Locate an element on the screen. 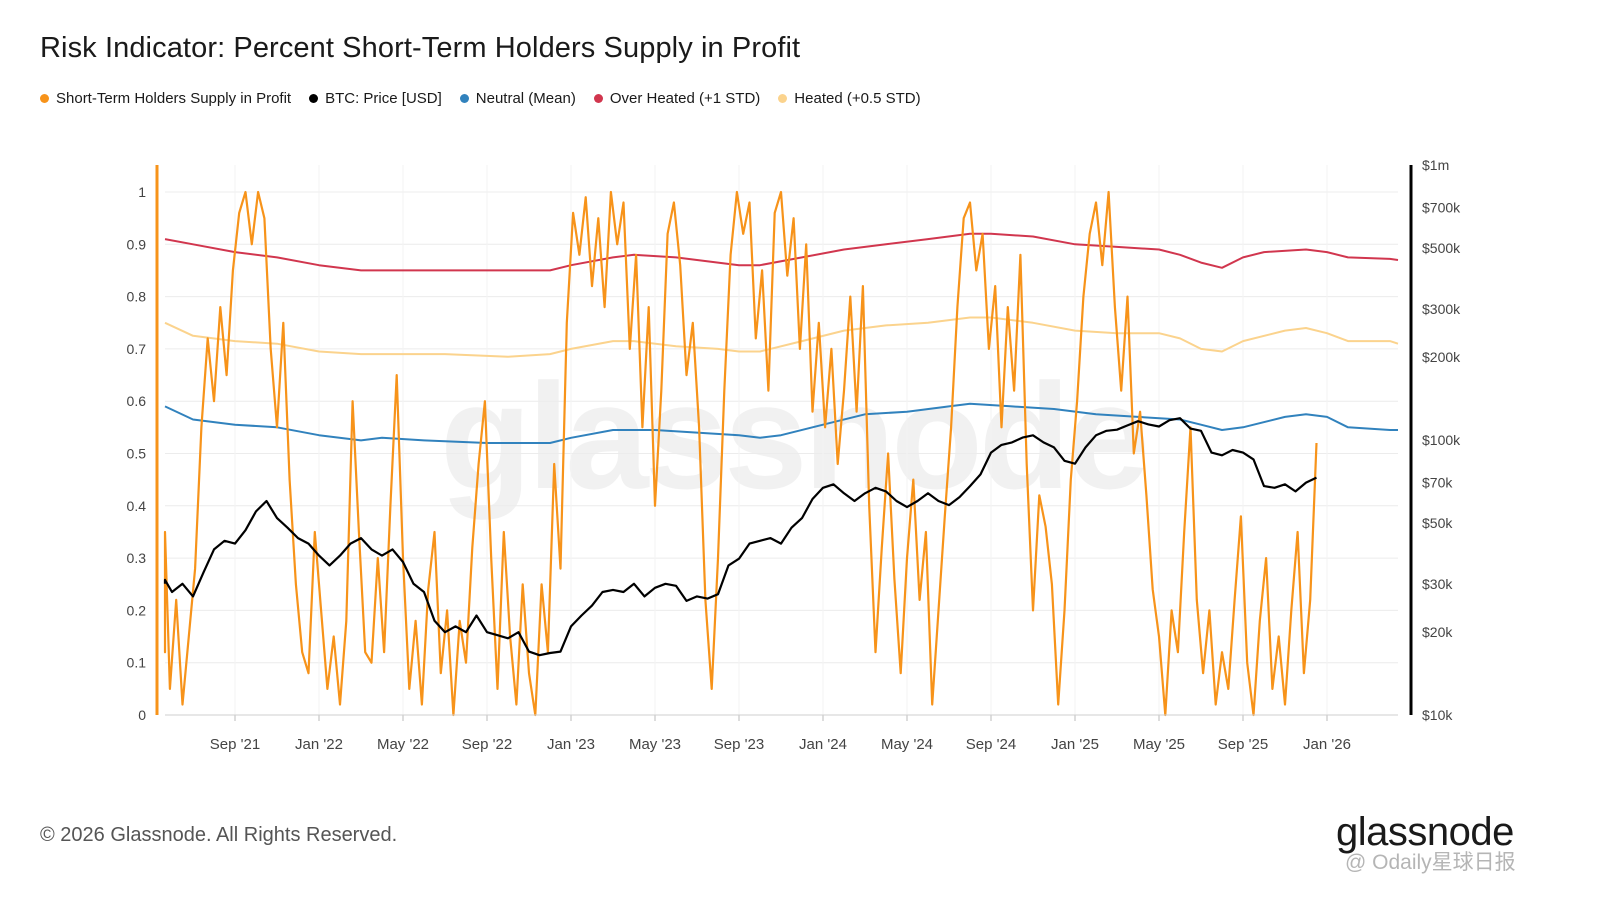 This screenshot has height=900, width=1600. x-tick-label: May '23 is located at coordinates (655, 744).